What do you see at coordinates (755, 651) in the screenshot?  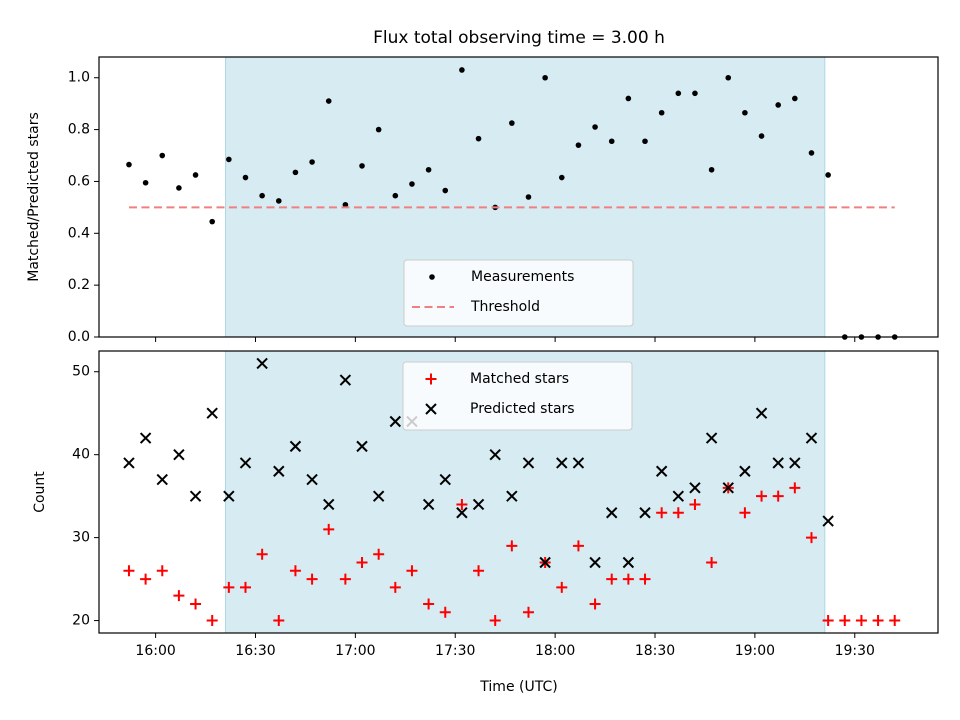 I see `x-tick-label: 19:00` at bounding box center [755, 651].